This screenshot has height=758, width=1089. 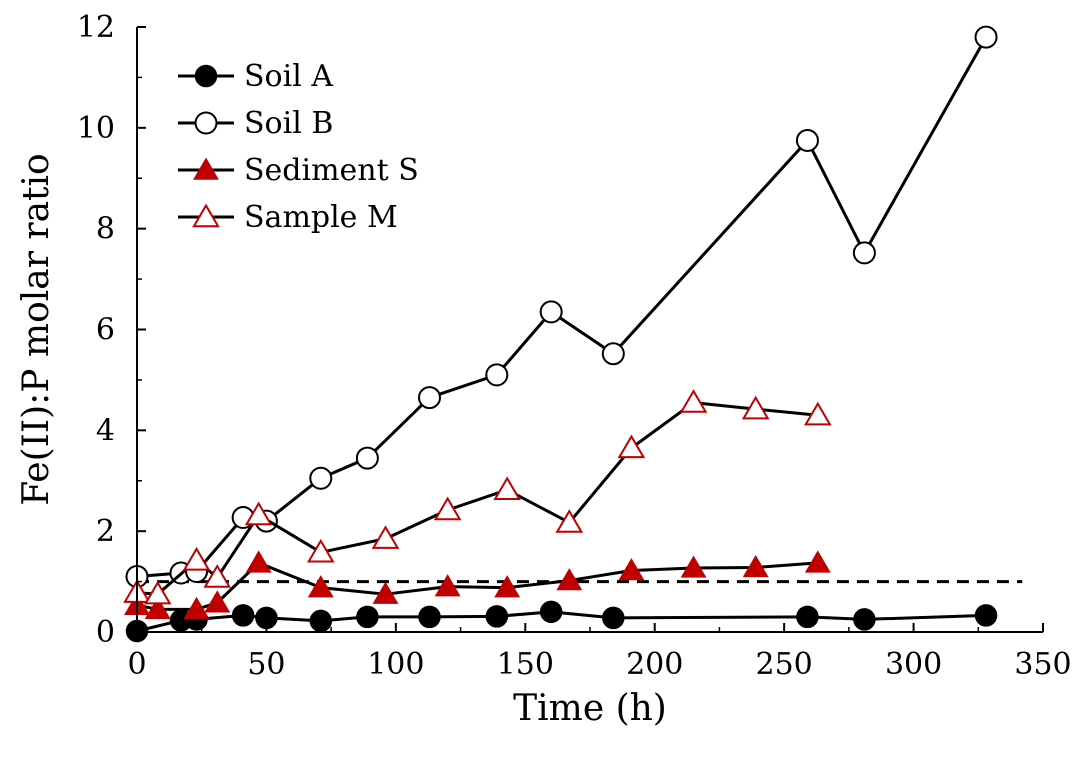 What do you see at coordinates (105, 430) in the screenshot?
I see `y-tick-label: 4` at bounding box center [105, 430].